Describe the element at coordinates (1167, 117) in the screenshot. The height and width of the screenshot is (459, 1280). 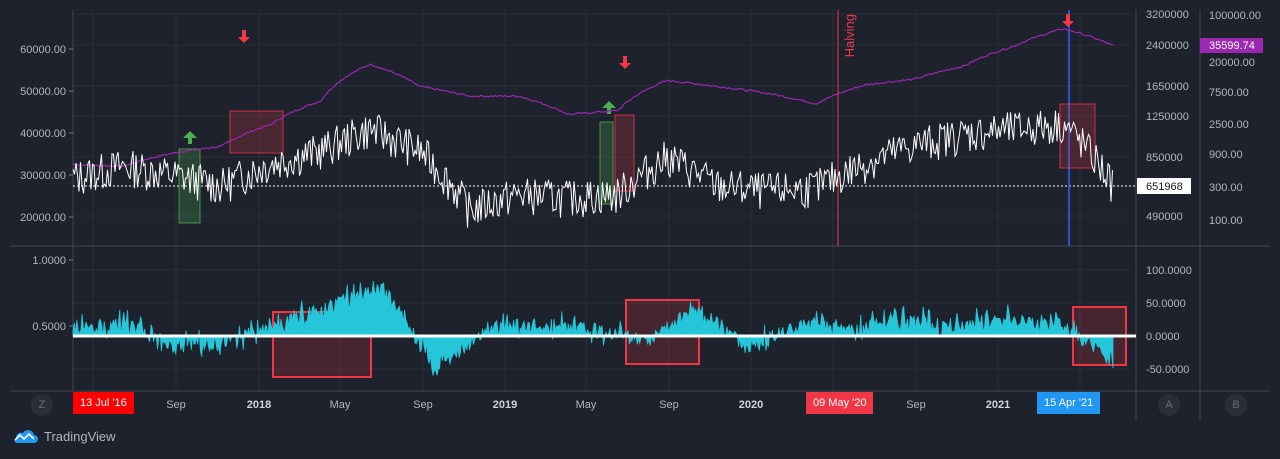
I see `axis-label: 1250000` at that location.